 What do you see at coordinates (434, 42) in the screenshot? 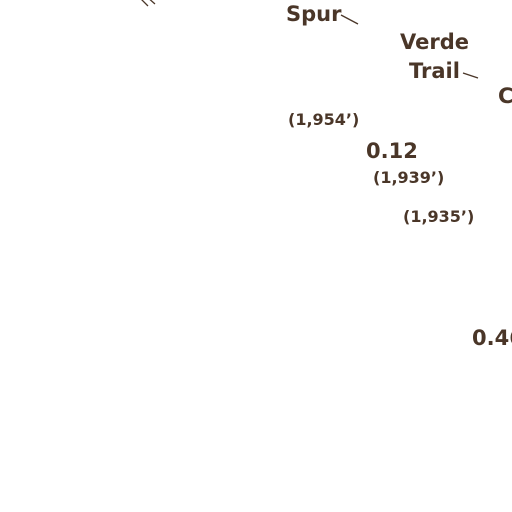
I see `verde-trail-label-line1: Verde` at bounding box center [434, 42].